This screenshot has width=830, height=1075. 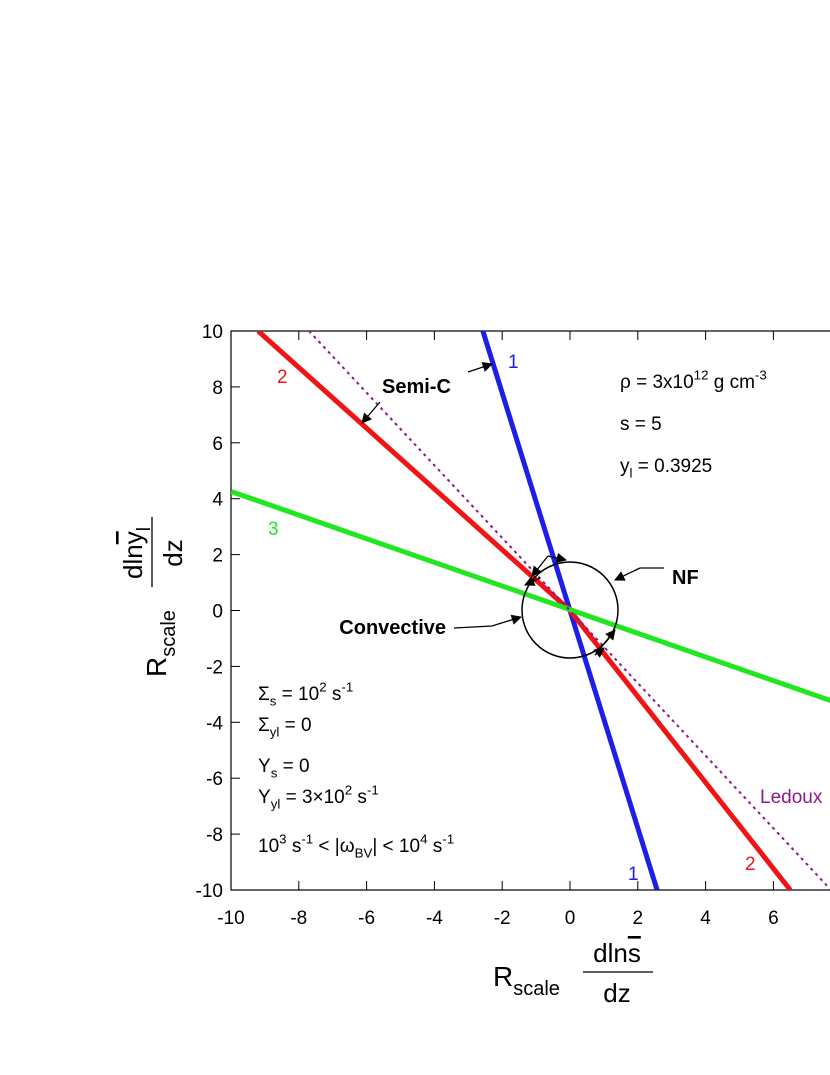 What do you see at coordinates (214, 835) in the screenshot?
I see `y-tick-label: -8` at bounding box center [214, 835].